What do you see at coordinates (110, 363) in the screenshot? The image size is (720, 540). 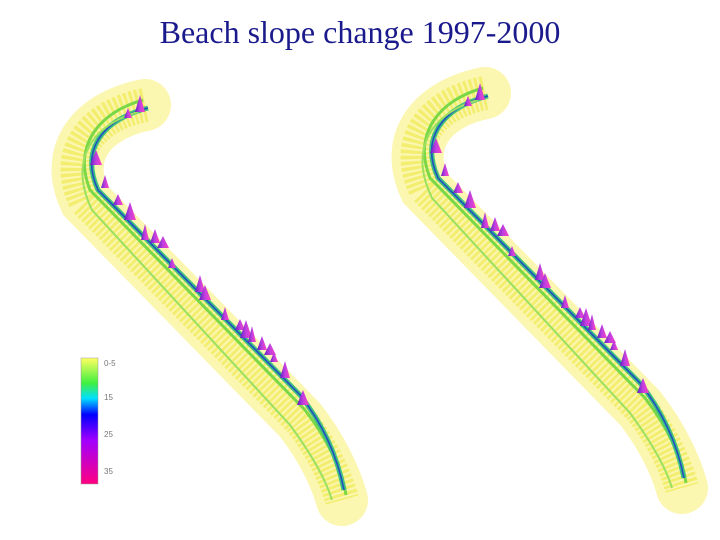 I see `colorbar-label: 0-5` at bounding box center [110, 363].